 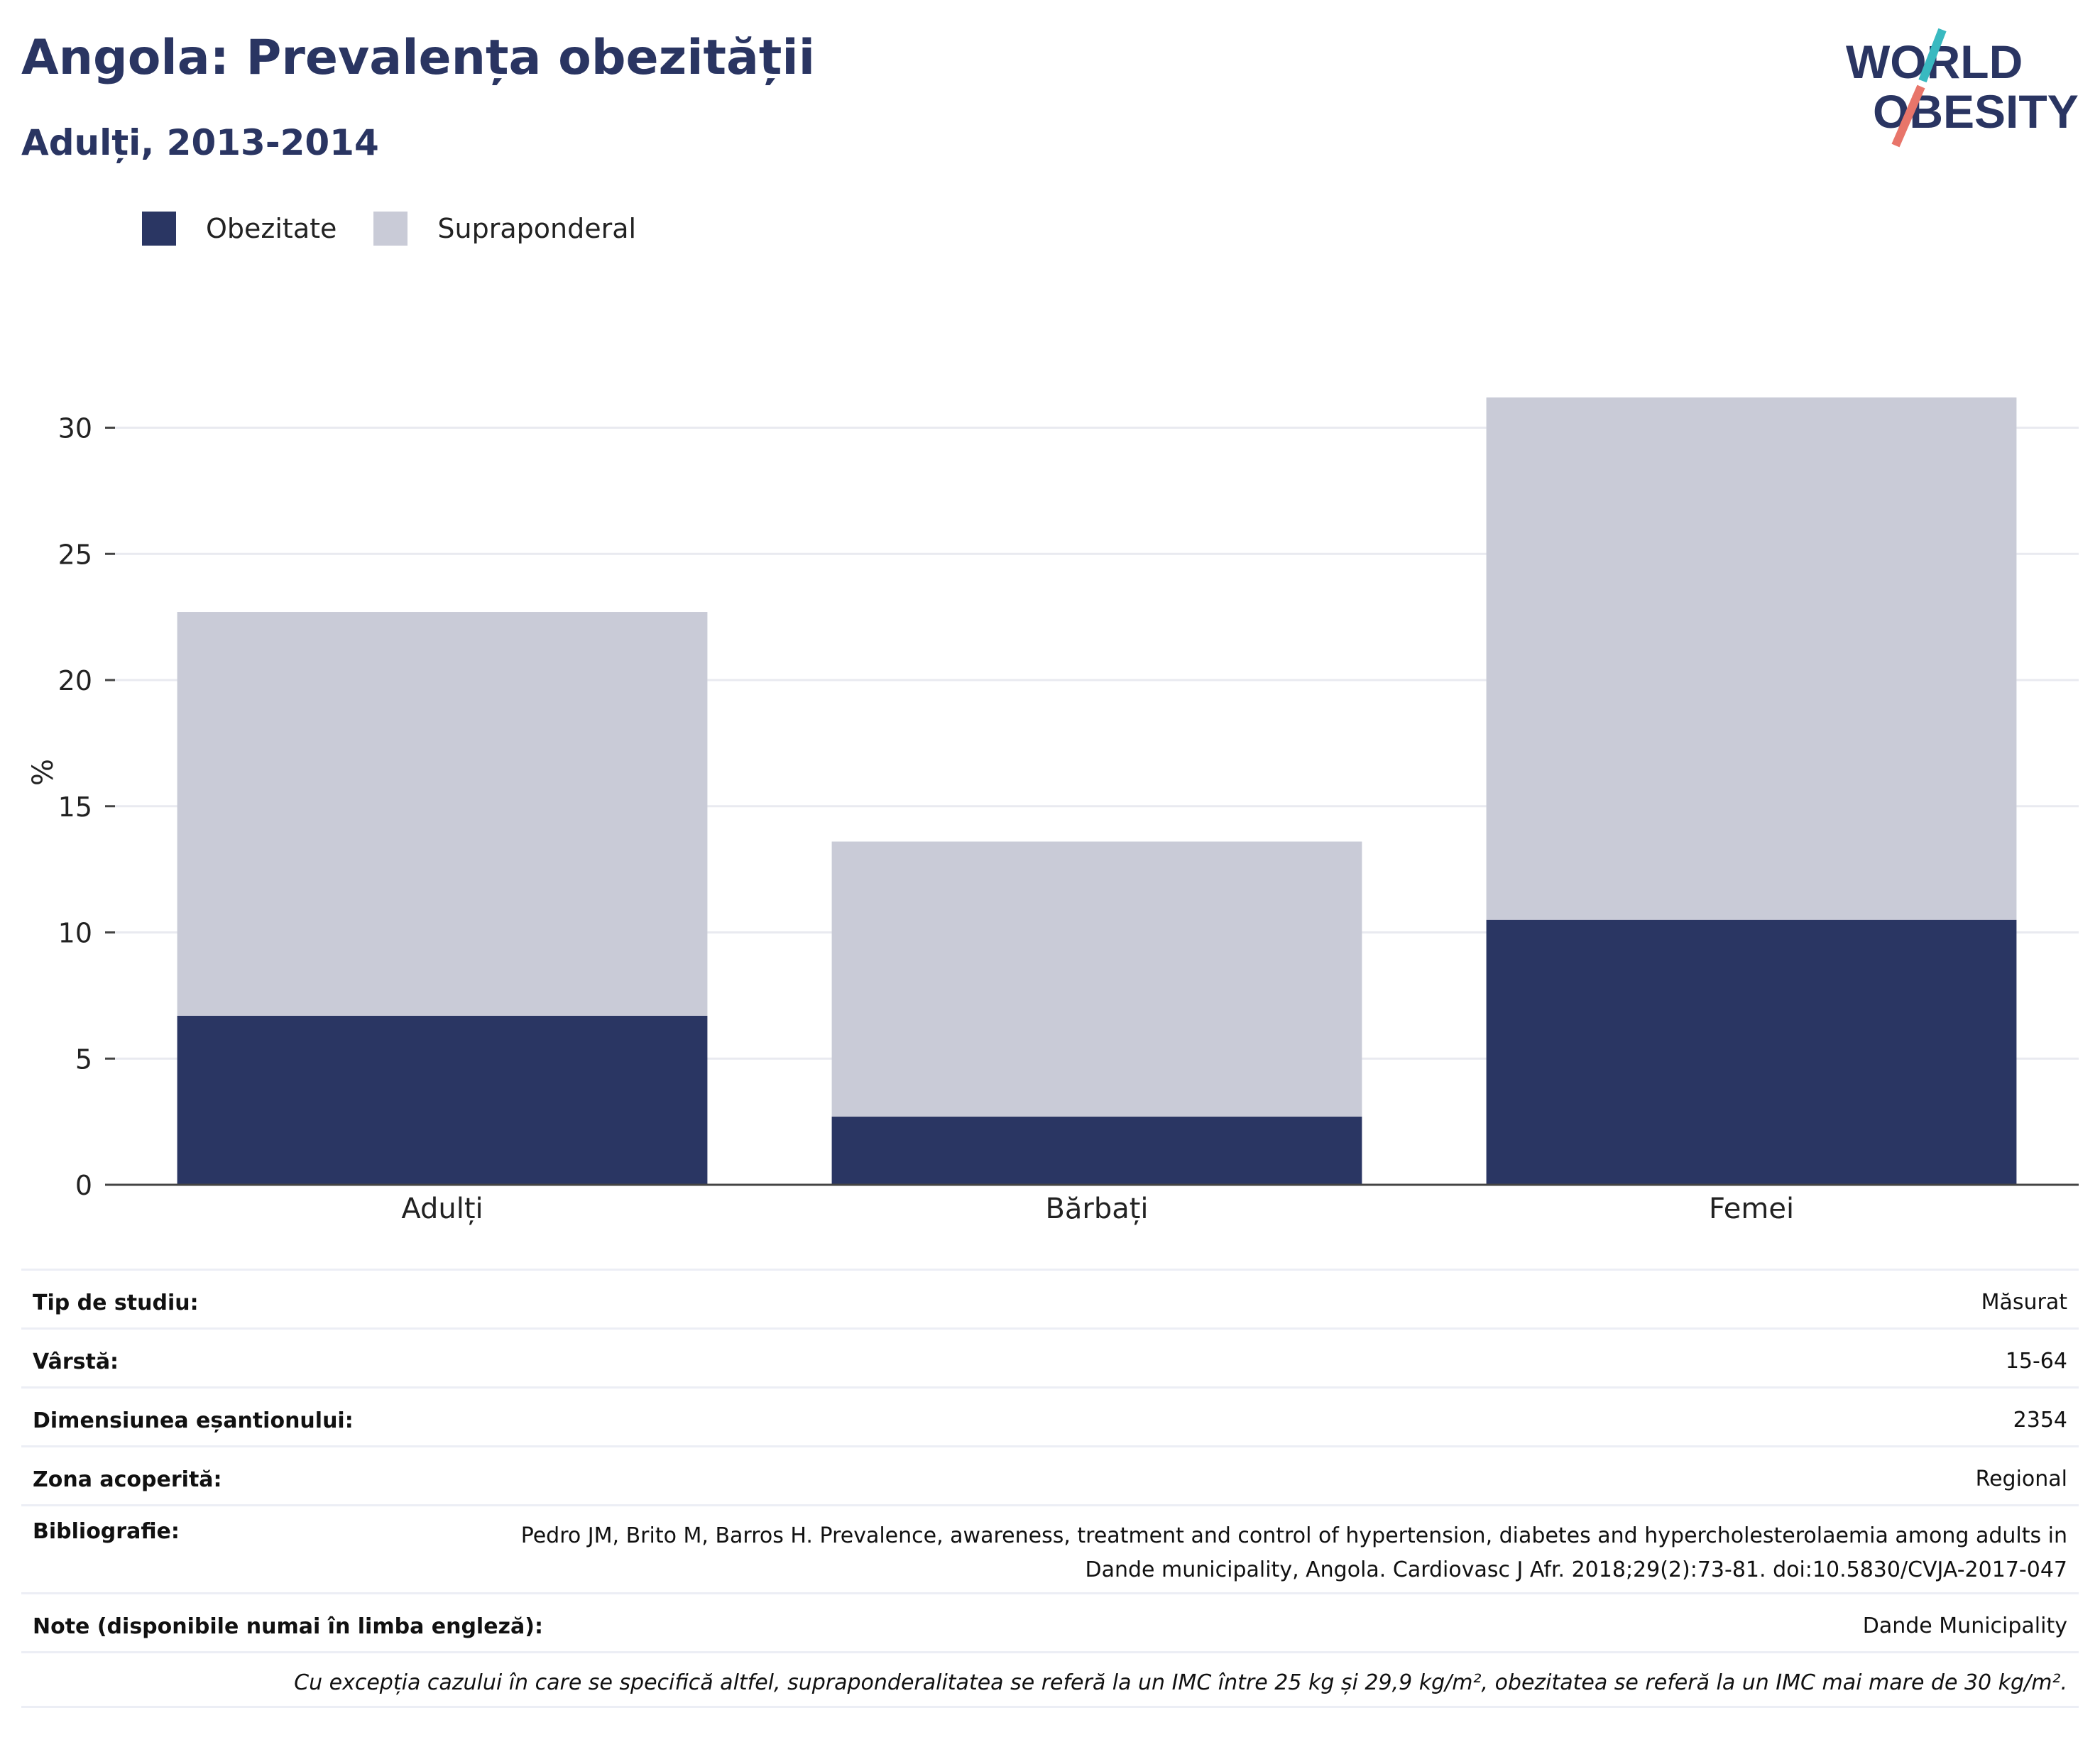 I want to click on legend: Obezitate Supraponderal, so click(x=407, y=229).